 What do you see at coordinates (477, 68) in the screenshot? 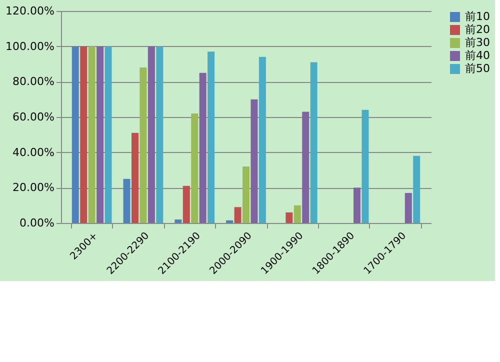
I see `legend-label: 前50` at bounding box center [477, 68].